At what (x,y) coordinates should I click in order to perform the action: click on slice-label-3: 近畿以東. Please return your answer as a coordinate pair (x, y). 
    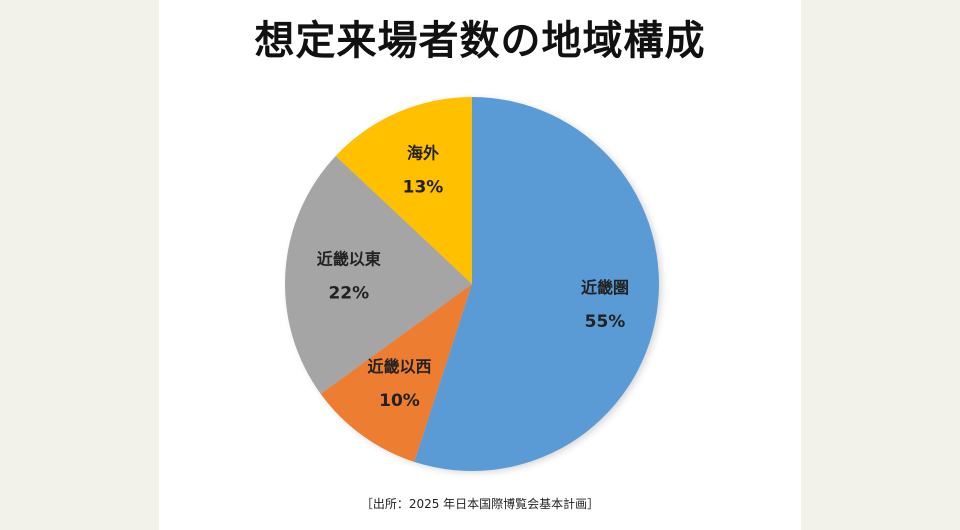
    Looking at the image, I should click on (349, 258).